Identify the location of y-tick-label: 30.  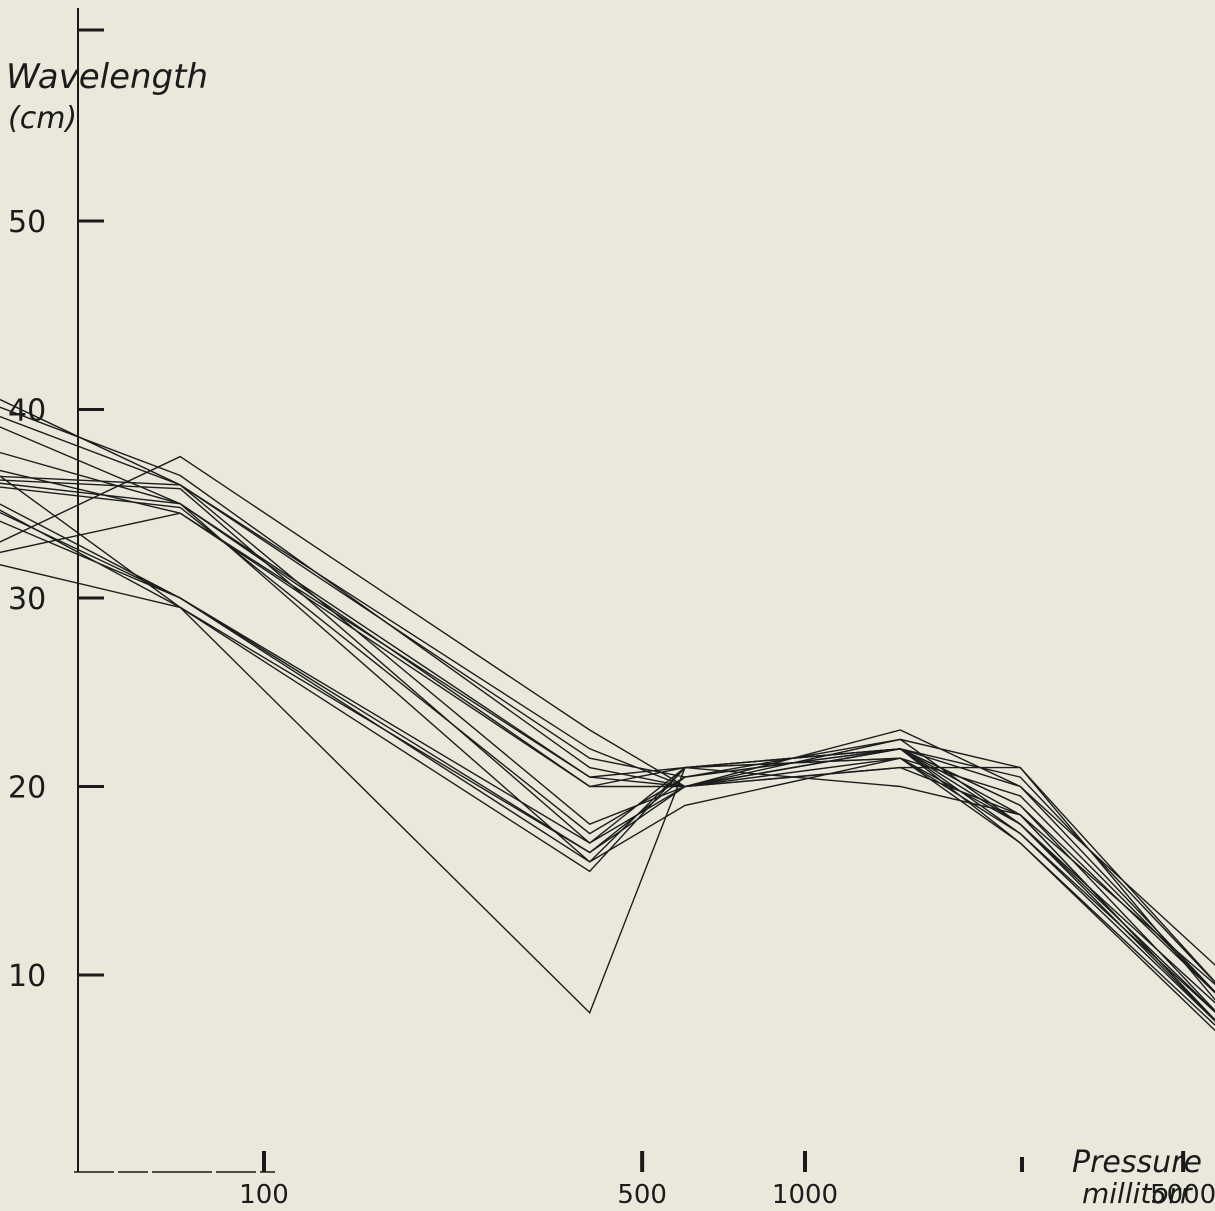
(27, 599).